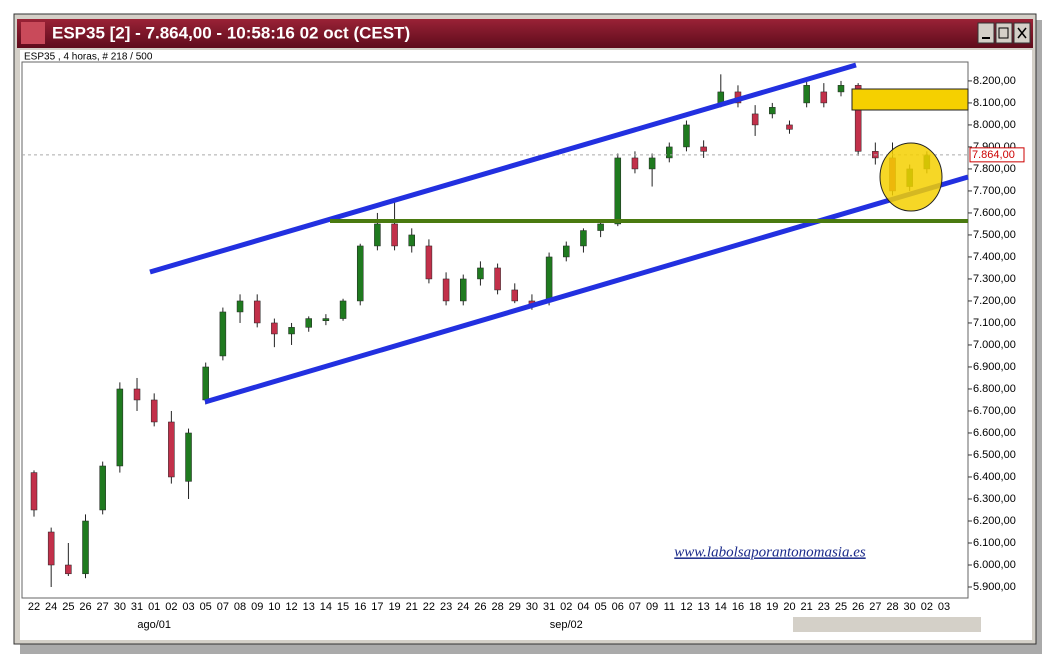 This screenshot has width=1051, height=663. I want to click on last-price-label: 7.864,00, so click(993, 155).